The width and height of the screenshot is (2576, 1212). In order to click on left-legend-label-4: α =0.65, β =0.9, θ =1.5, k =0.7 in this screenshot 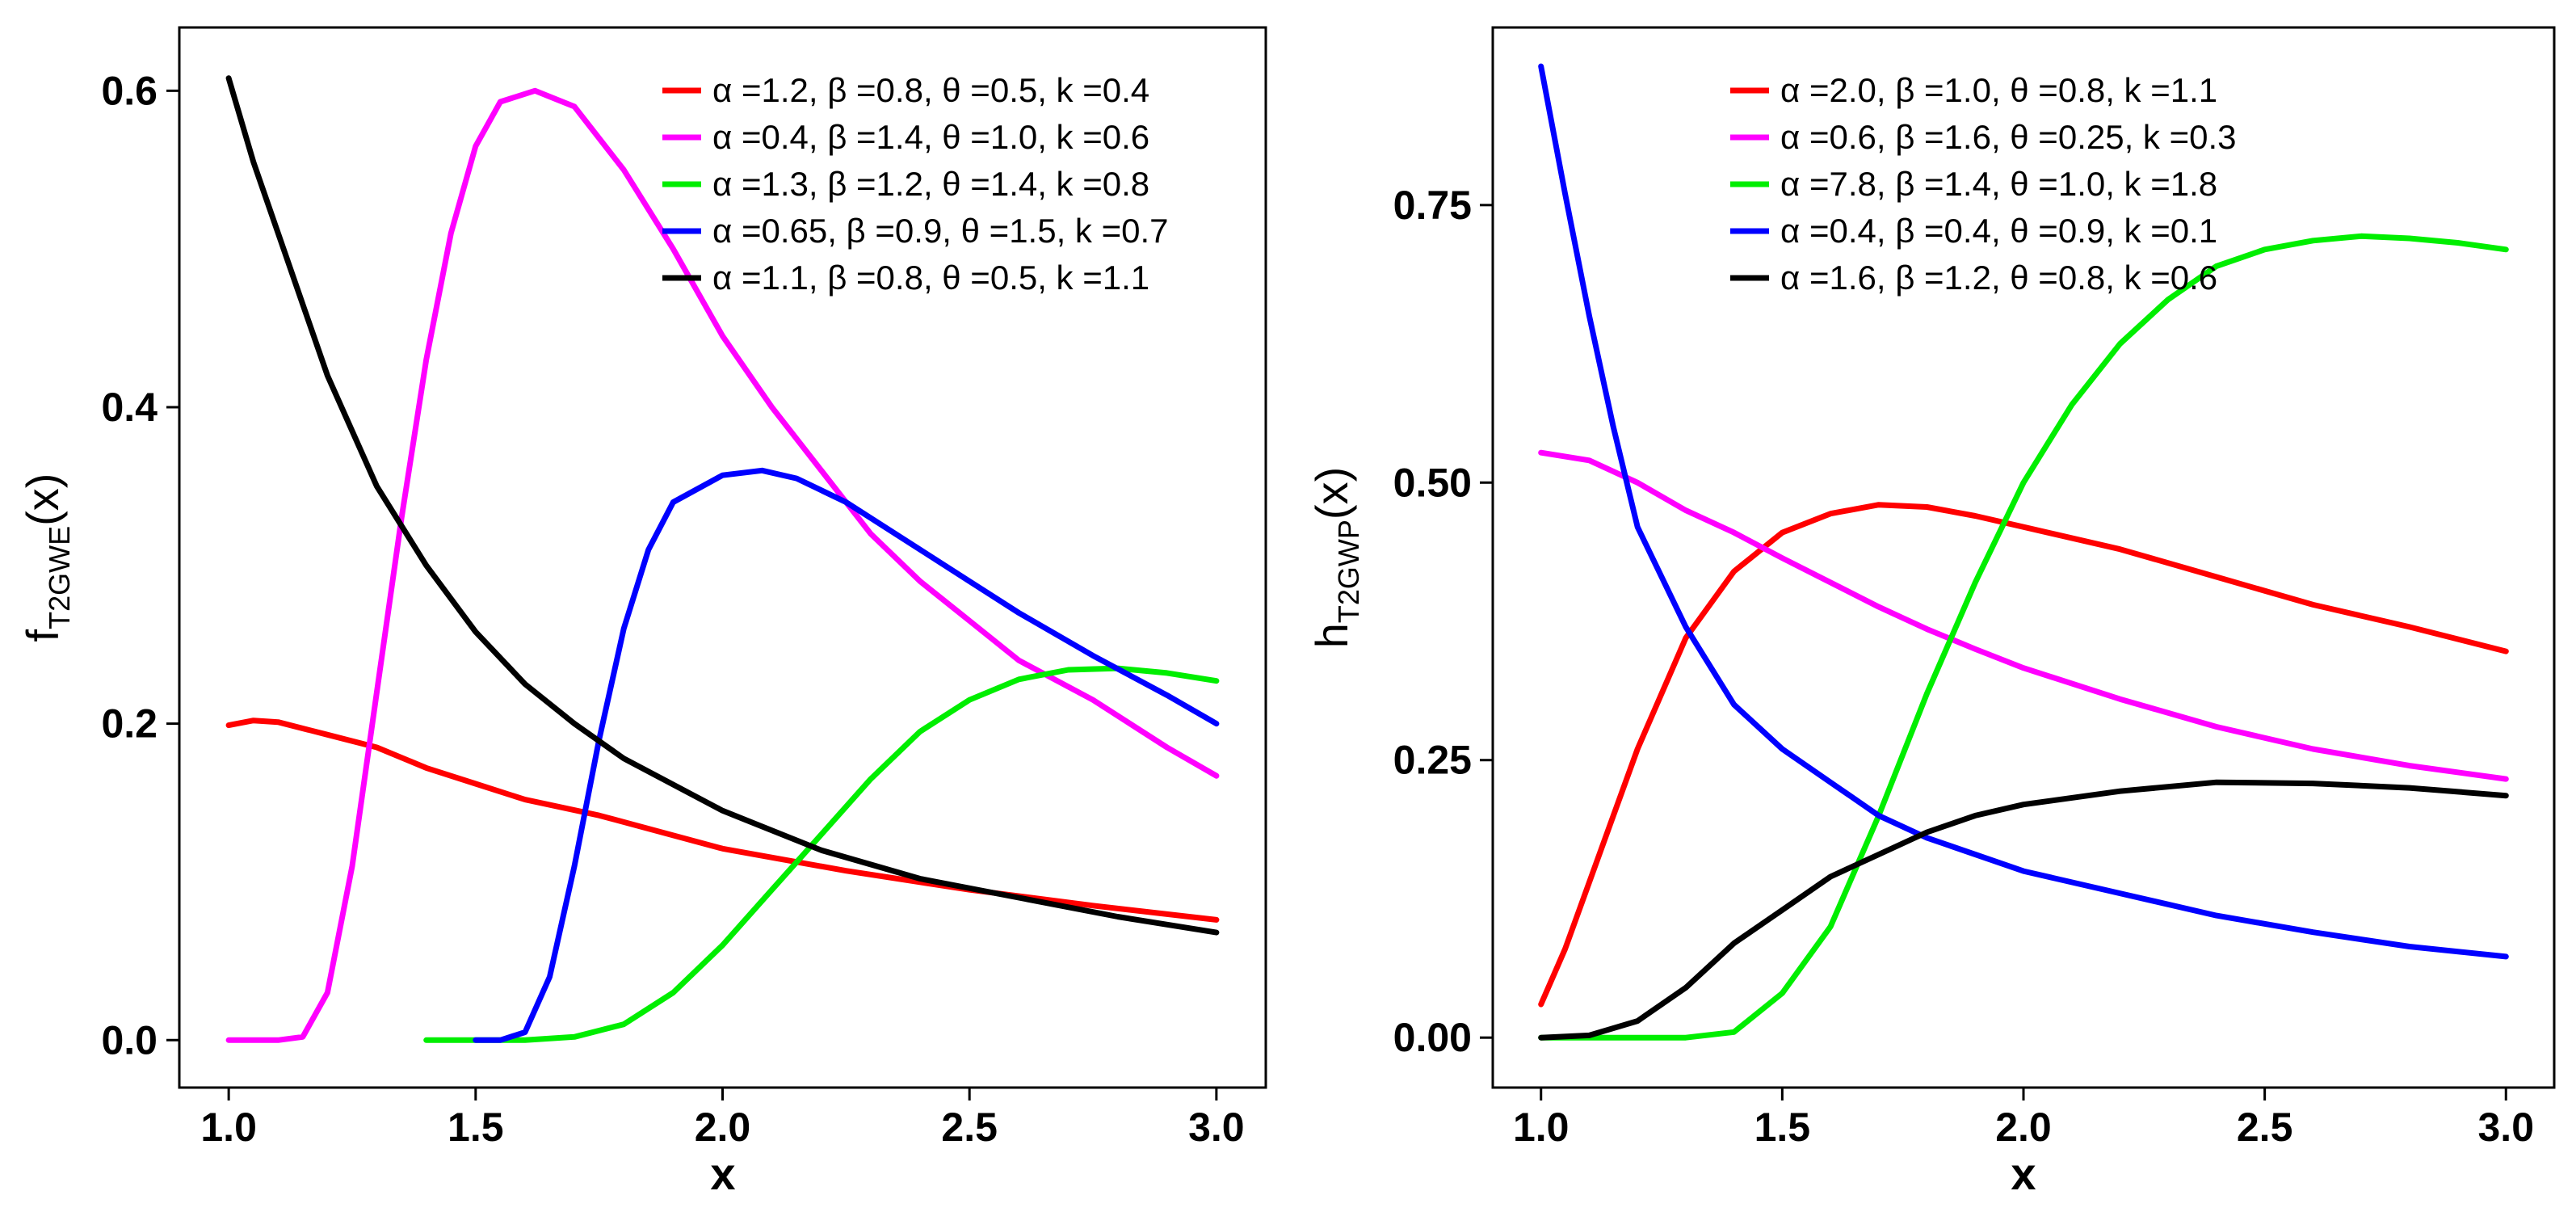, I will do `click(940, 231)`.